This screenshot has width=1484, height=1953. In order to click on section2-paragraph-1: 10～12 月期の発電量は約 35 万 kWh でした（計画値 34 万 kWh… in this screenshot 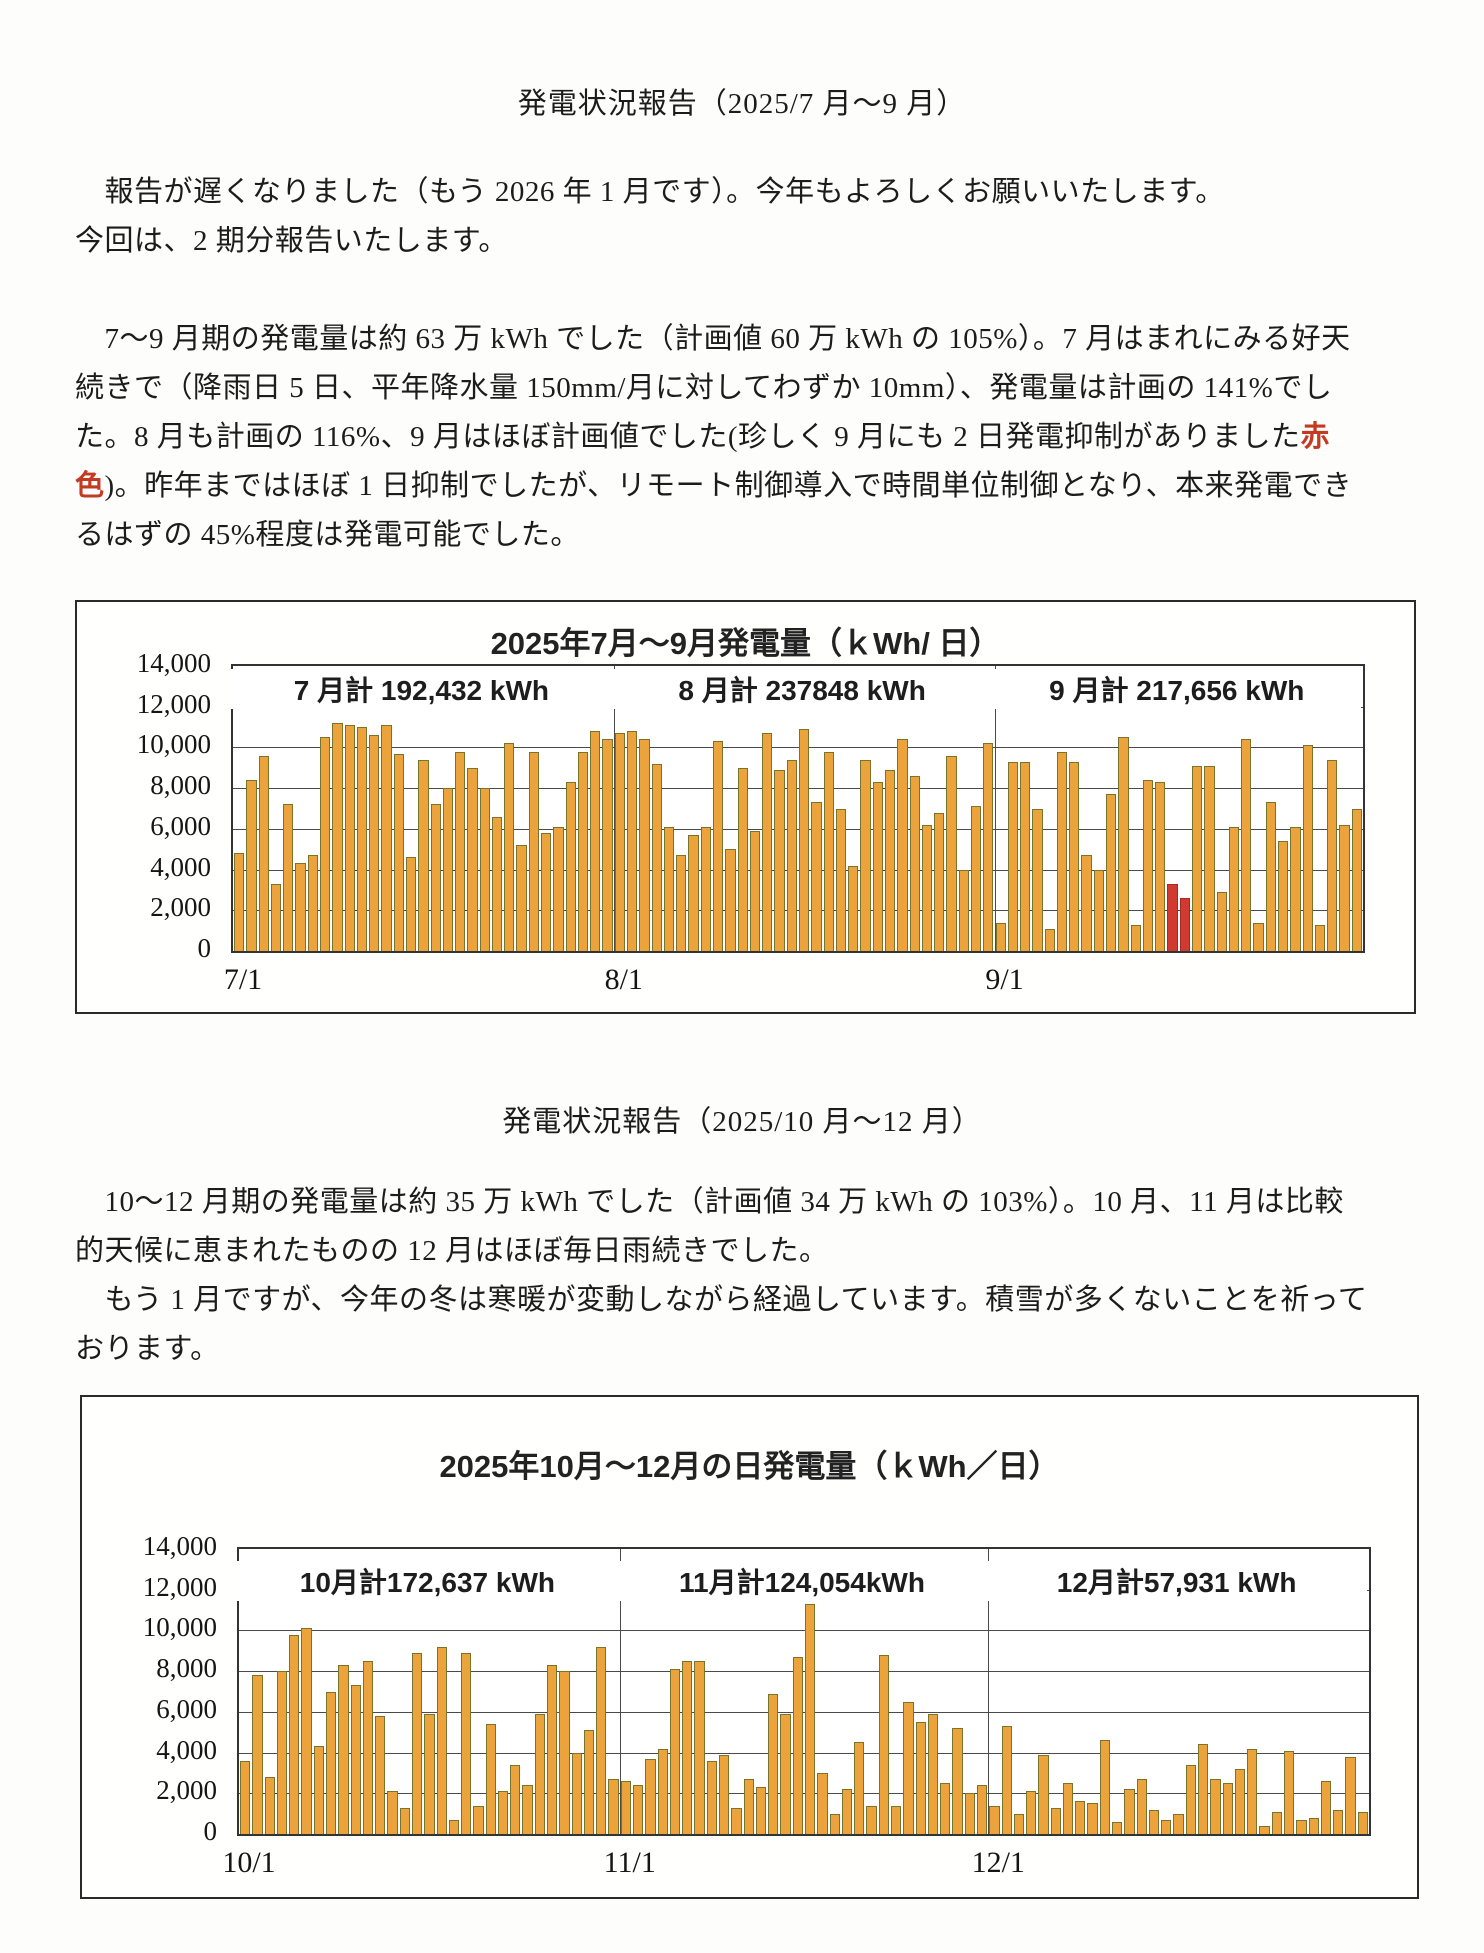, I will do `click(745, 1276)`.